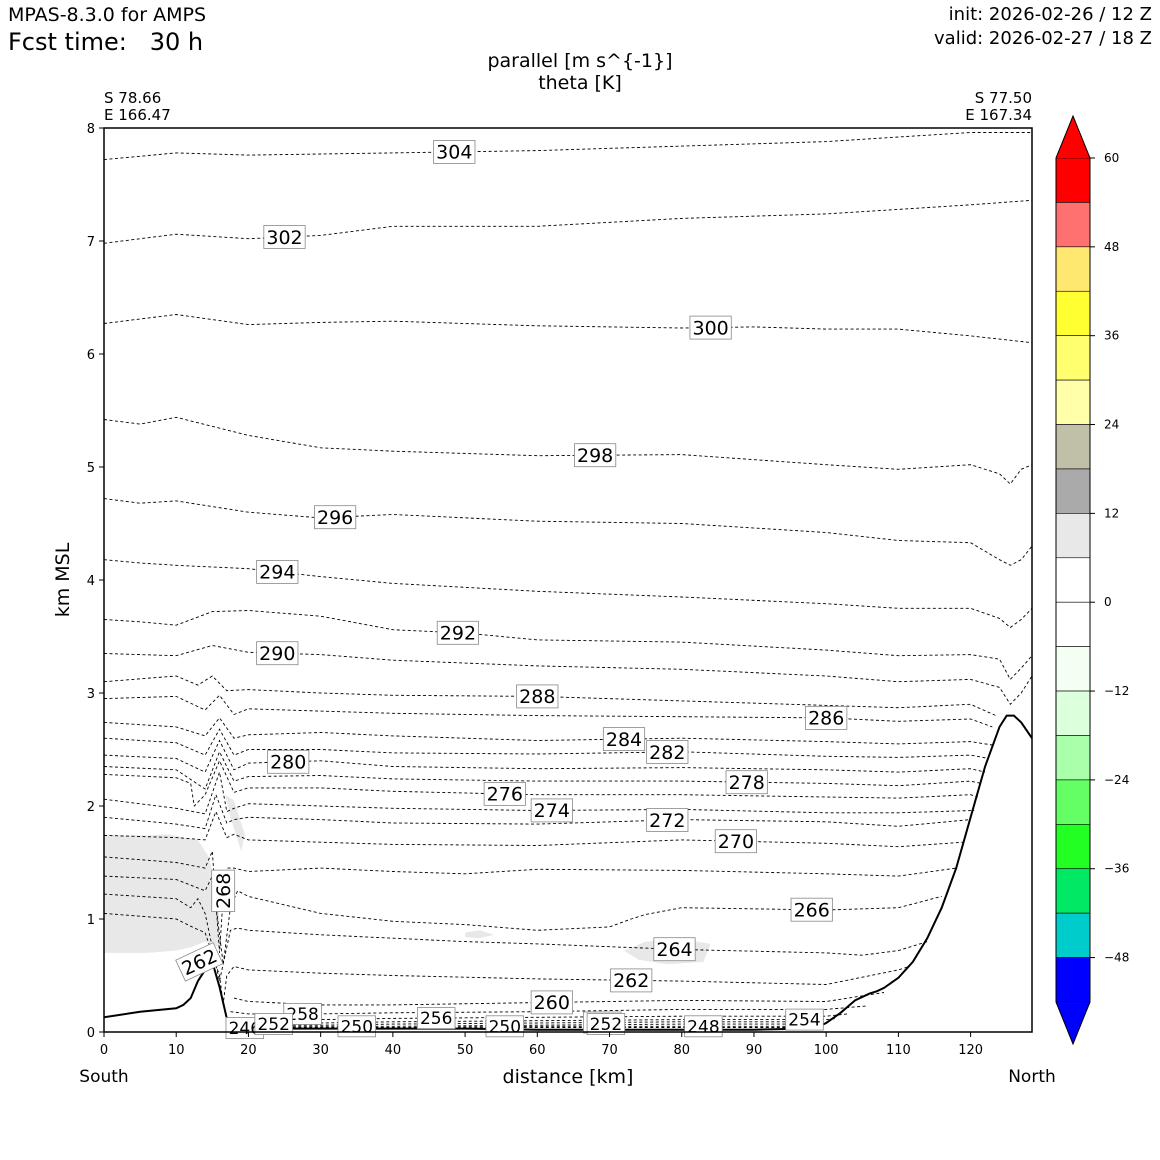 The height and width of the screenshot is (1160, 1160). I want to click on y-axis-label: km MSL, so click(63, 579).